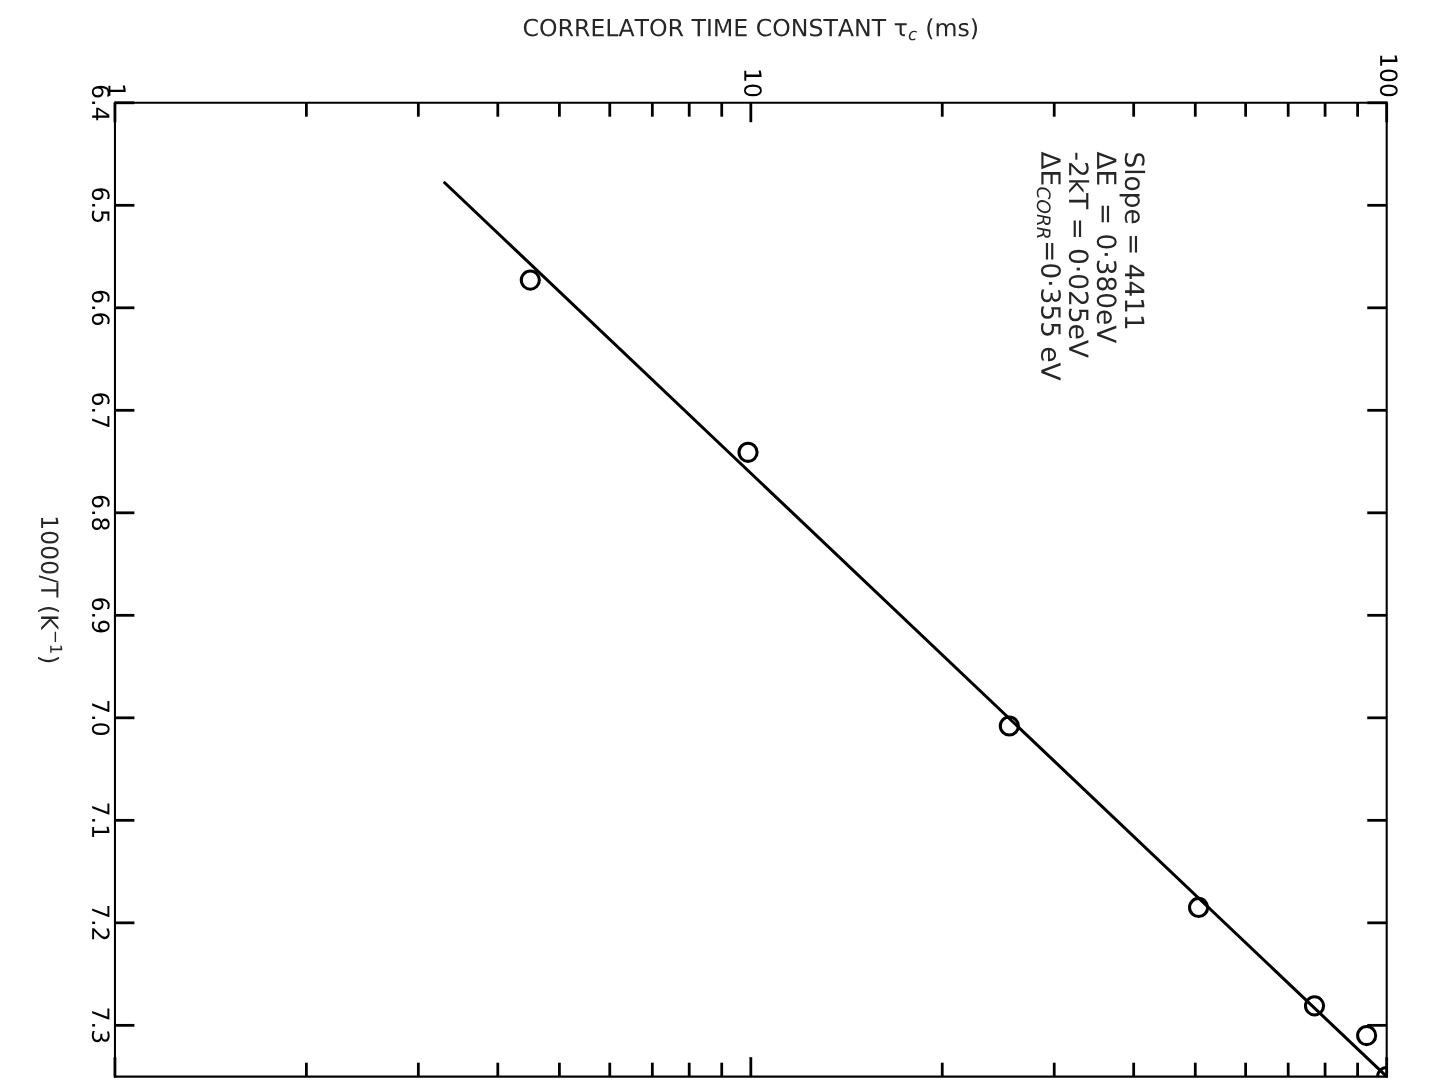  What do you see at coordinates (100, 308) in the screenshot?
I see `y-tick-label: 6.6` at bounding box center [100, 308].